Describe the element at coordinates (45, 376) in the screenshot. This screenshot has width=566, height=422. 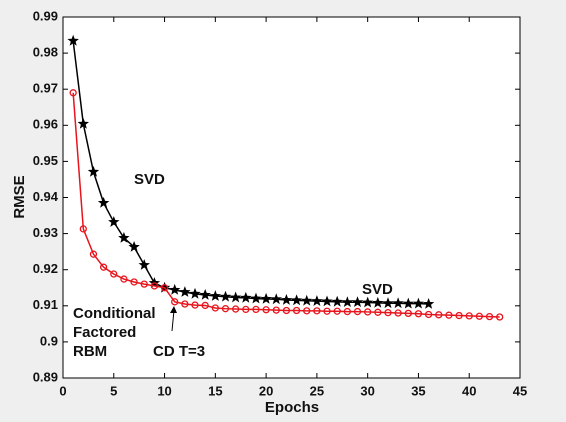
I see `y-tick-label: 0.89` at that location.